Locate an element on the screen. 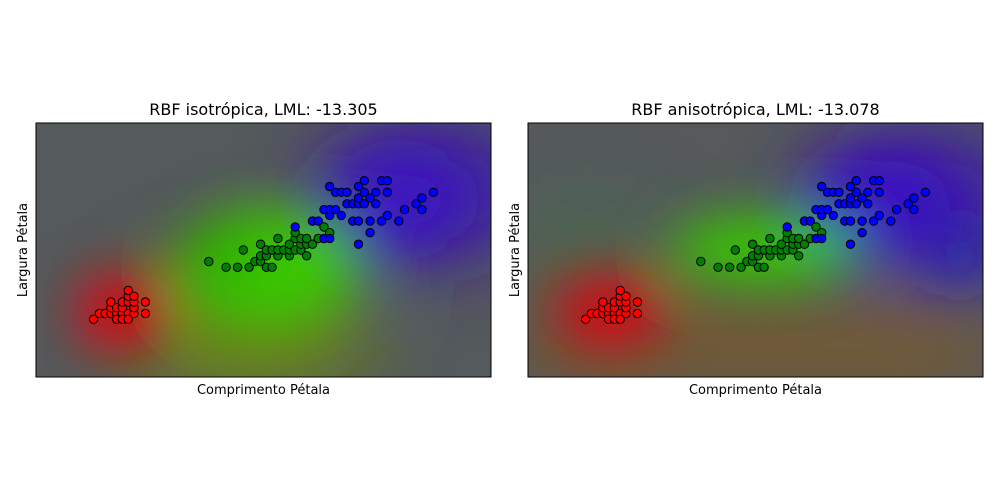 The height and width of the screenshot is (500, 1000). x-axis-label: Comprimento Pétala is located at coordinates (755, 390).